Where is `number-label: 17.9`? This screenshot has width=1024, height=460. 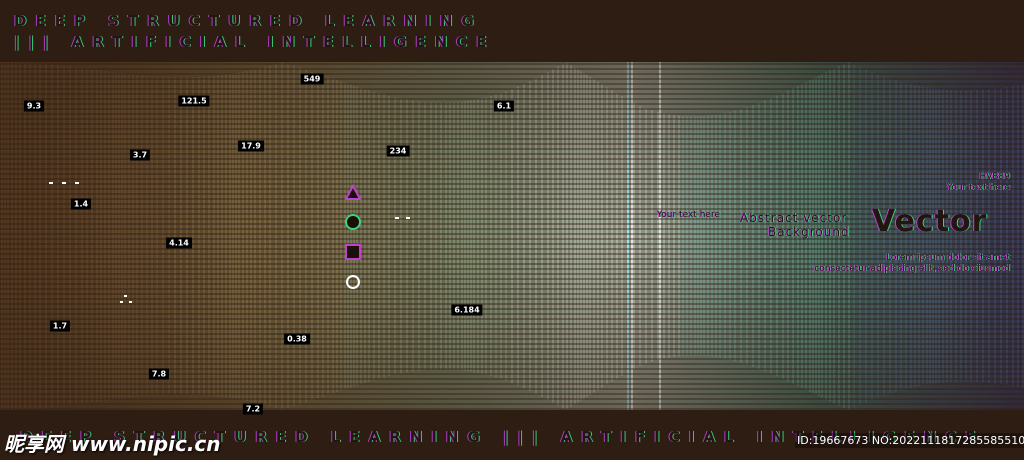
number-label: 17.9 is located at coordinates (251, 146).